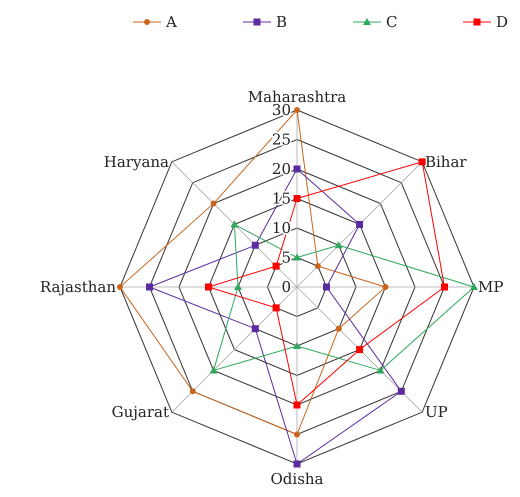 The image size is (520, 497). I want to click on y-tick-label: 25, so click(281, 139).